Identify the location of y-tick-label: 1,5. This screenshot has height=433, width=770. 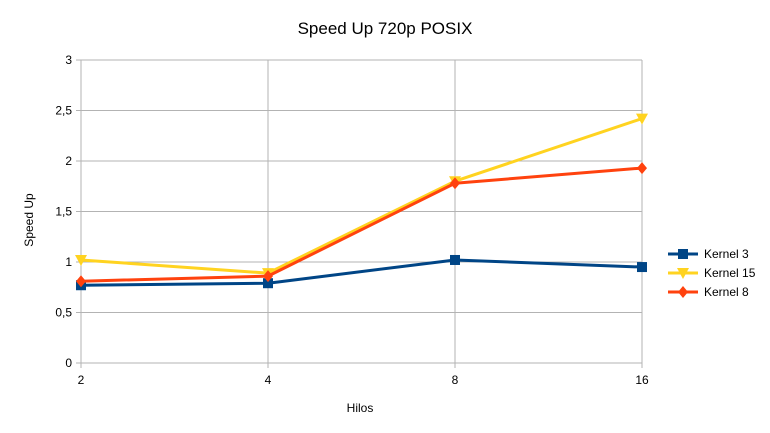
(63, 212).